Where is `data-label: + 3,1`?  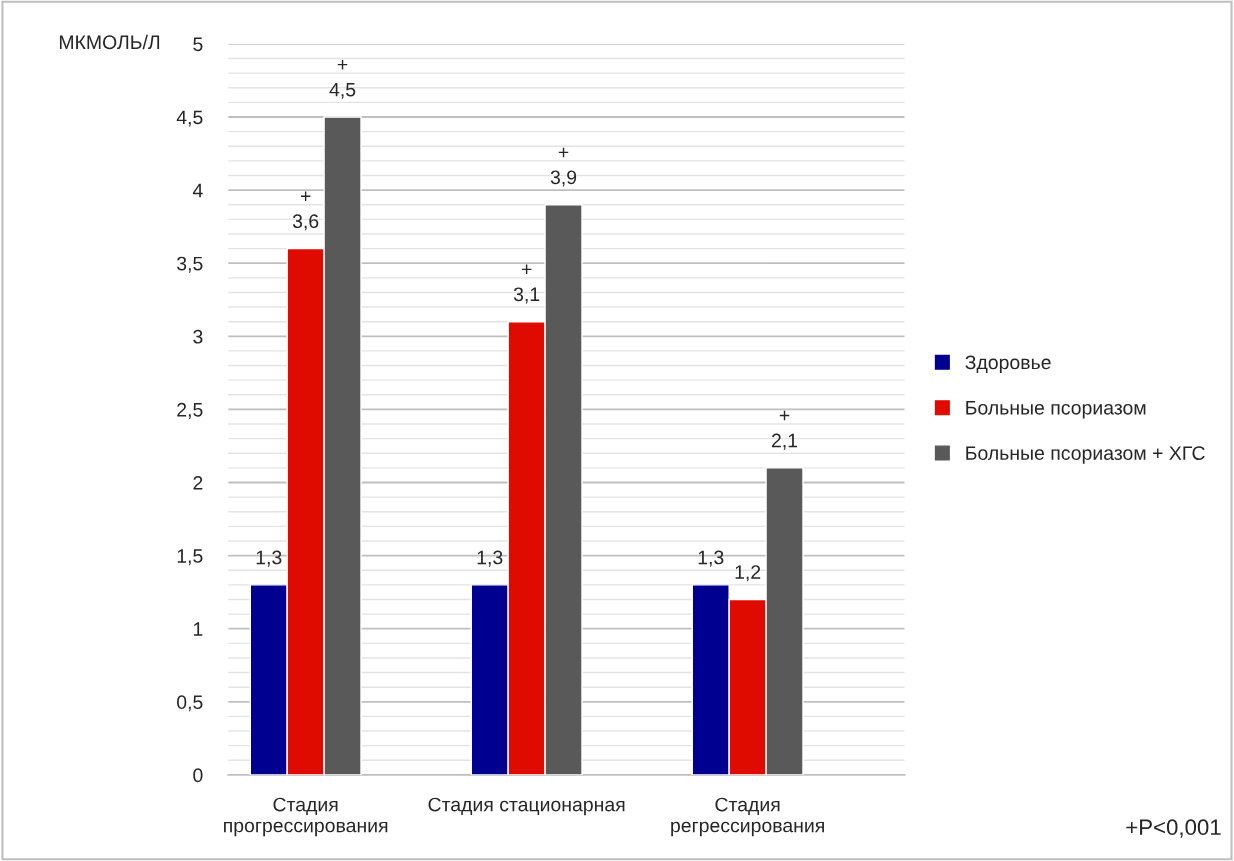 data-label: + 3,1 is located at coordinates (526, 284).